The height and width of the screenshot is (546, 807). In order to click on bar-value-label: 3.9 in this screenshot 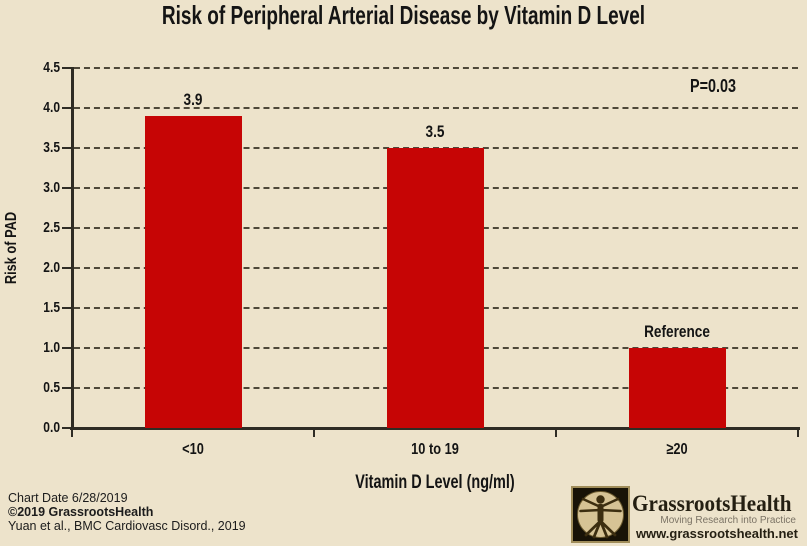, I will do `click(193, 99)`.